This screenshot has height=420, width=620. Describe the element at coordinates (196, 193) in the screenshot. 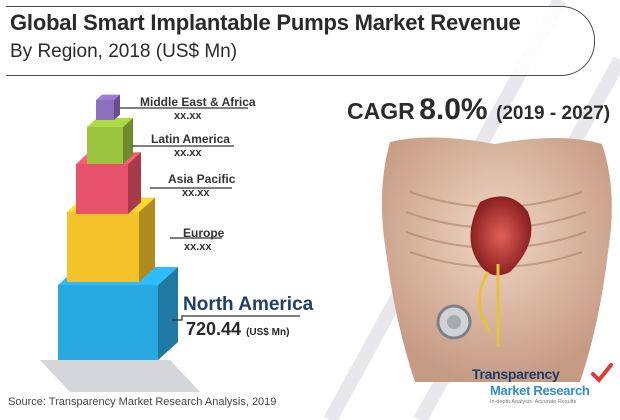

I see `value-asia-pacific: xx.xx` at that location.